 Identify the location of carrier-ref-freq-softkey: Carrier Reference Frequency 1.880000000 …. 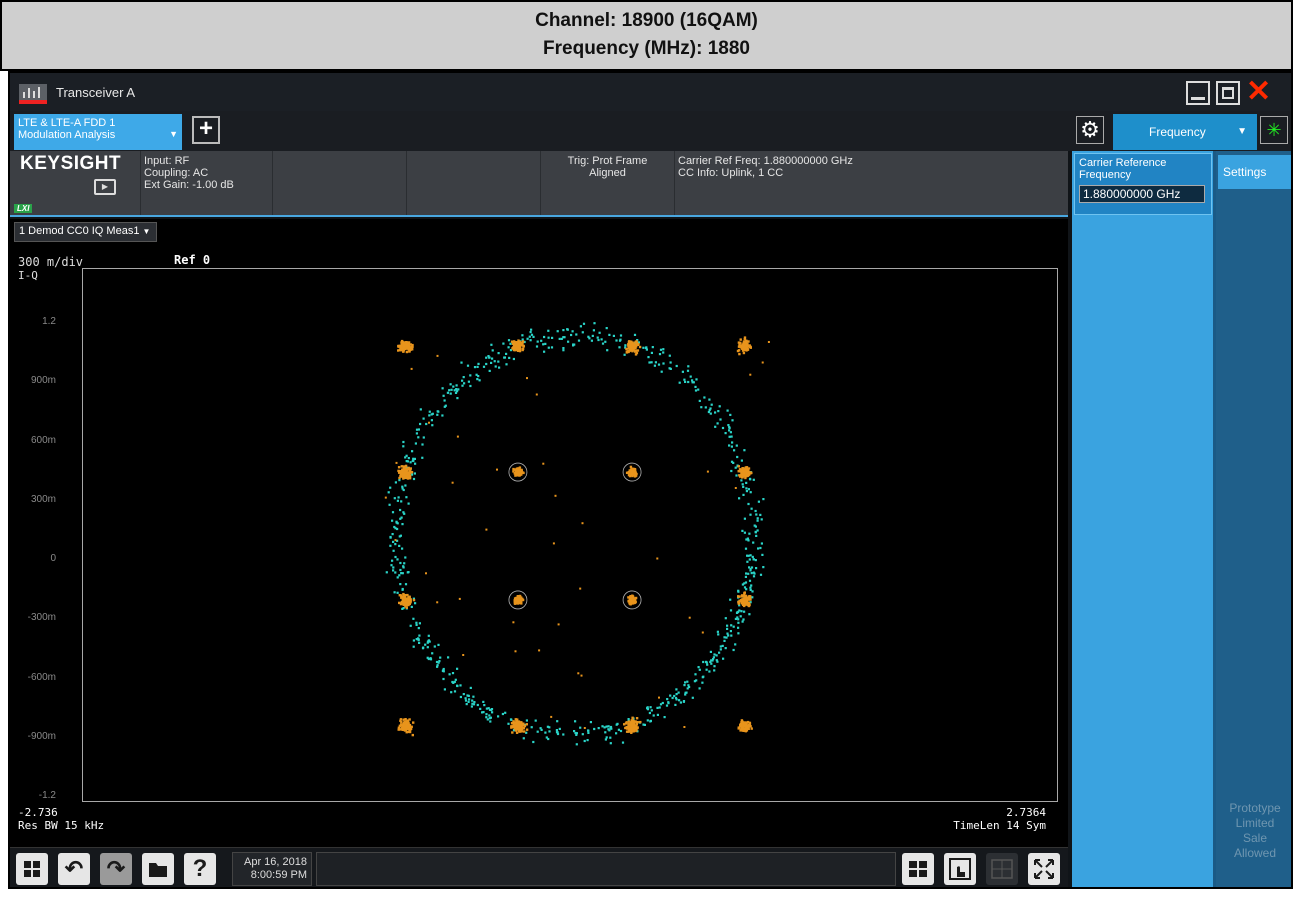
(1143, 184).